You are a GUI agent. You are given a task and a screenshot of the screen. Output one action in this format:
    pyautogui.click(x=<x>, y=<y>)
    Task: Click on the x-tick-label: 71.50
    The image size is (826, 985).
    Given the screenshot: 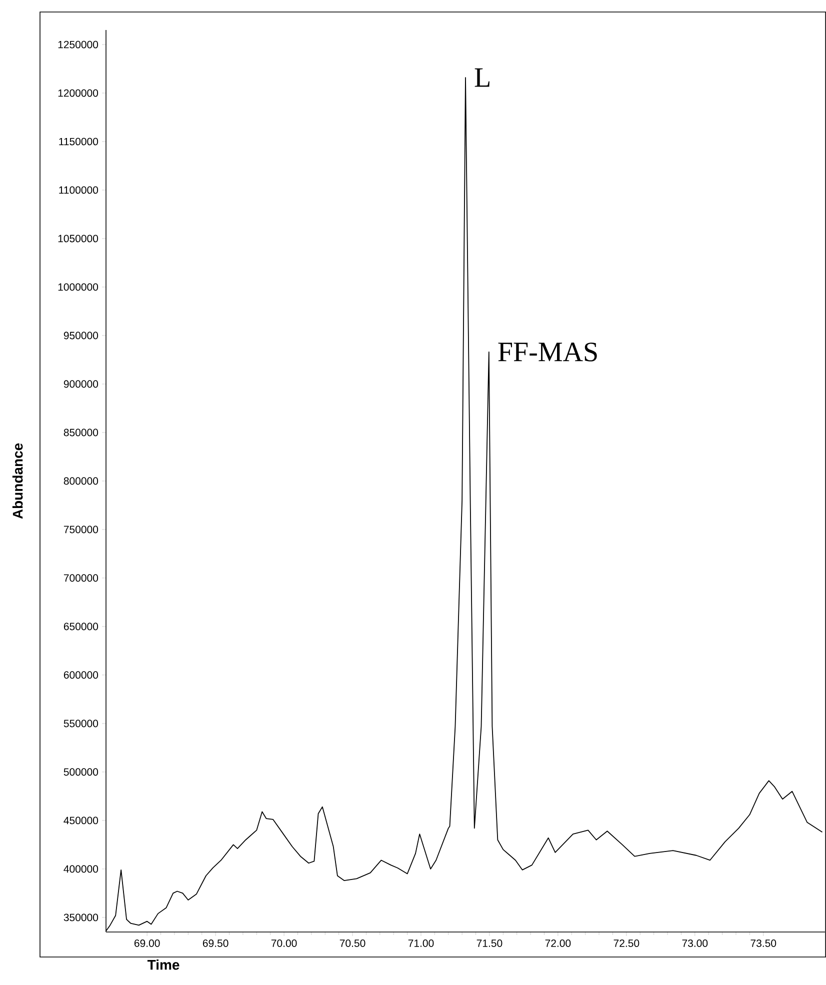 What is the action you would take?
    pyautogui.click(x=489, y=943)
    